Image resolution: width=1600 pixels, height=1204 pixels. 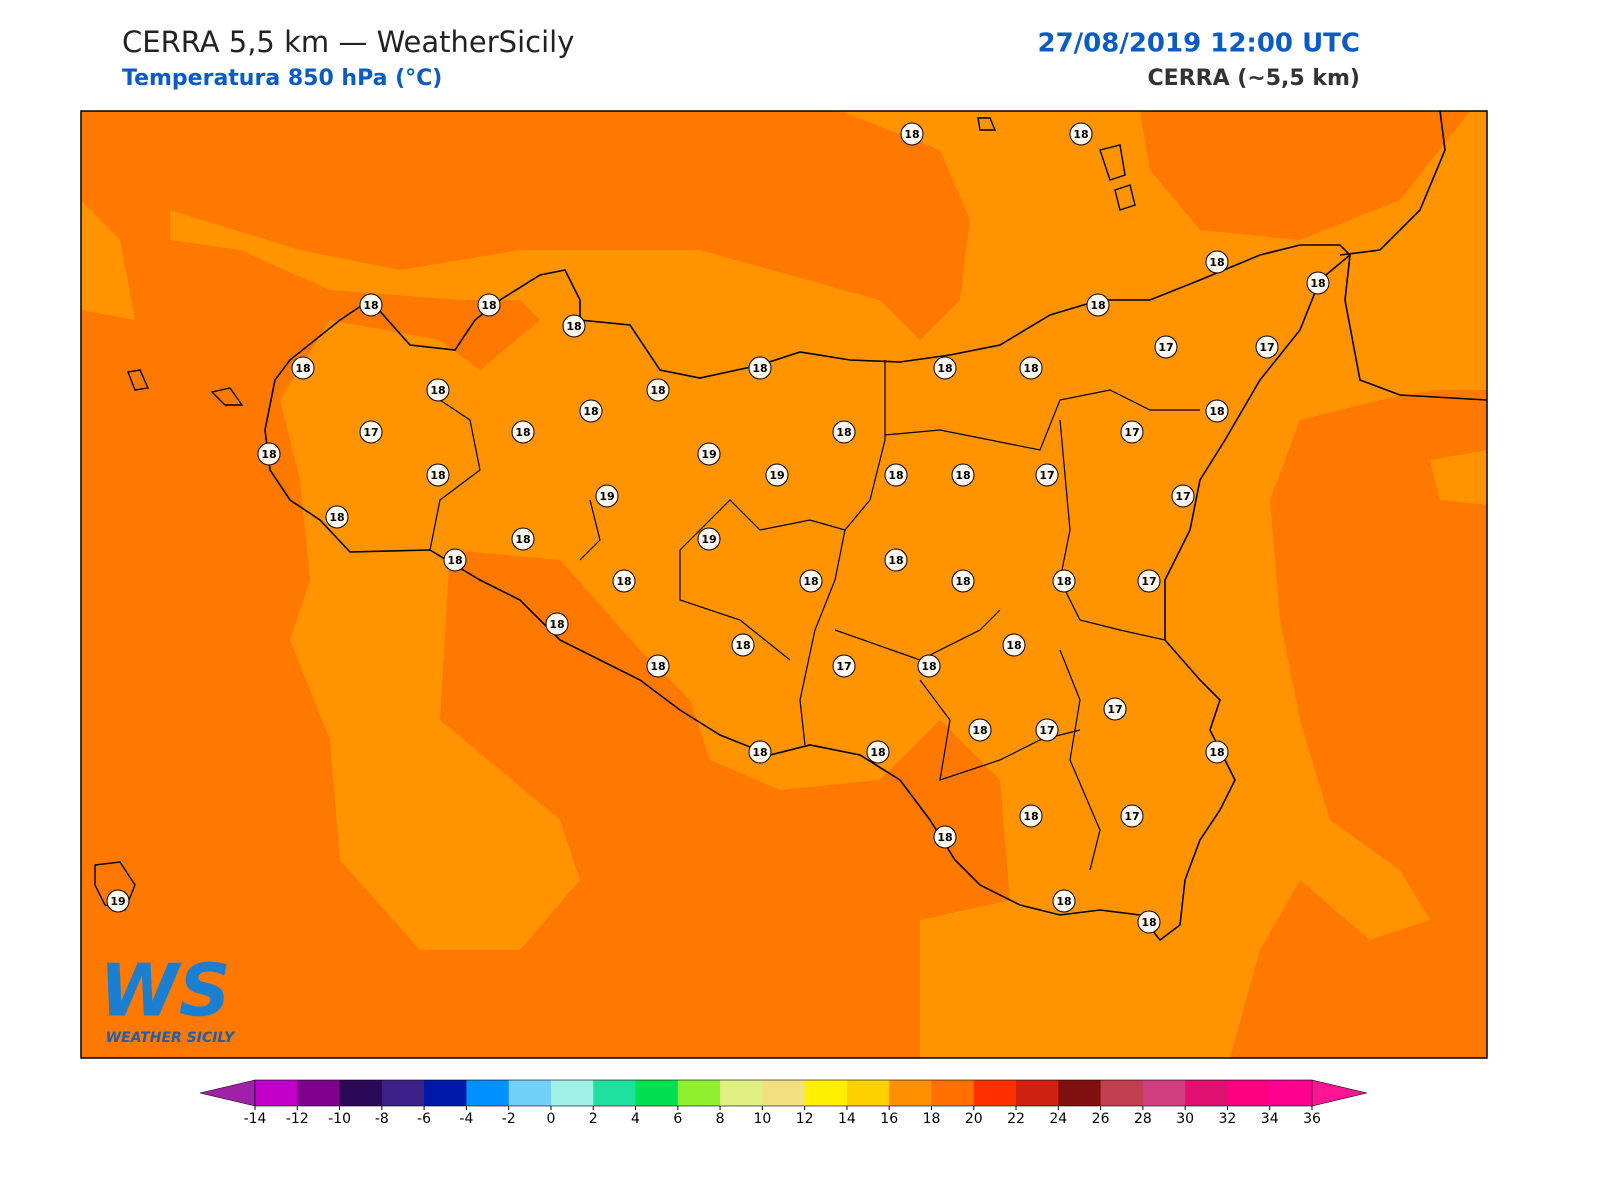 What do you see at coordinates (164, 991) in the screenshot?
I see `logo-mark: WS` at bounding box center [164, 991].